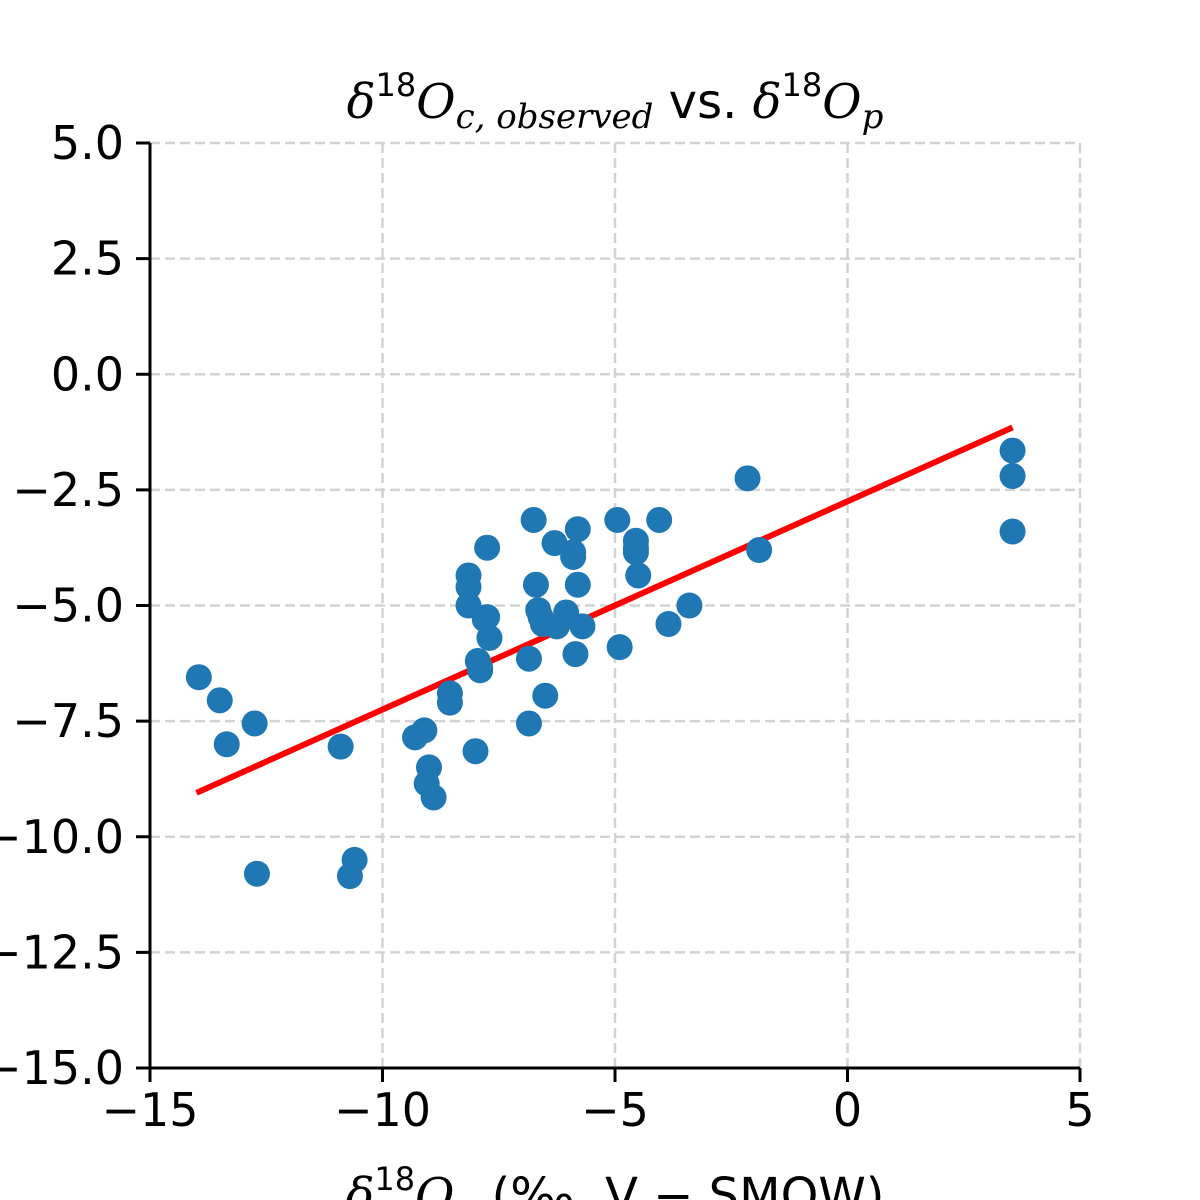  What do you see at coordinates (361, 102) in the screenshot?
I see `title-delta-1: δ` at bounding box center [361, 102].